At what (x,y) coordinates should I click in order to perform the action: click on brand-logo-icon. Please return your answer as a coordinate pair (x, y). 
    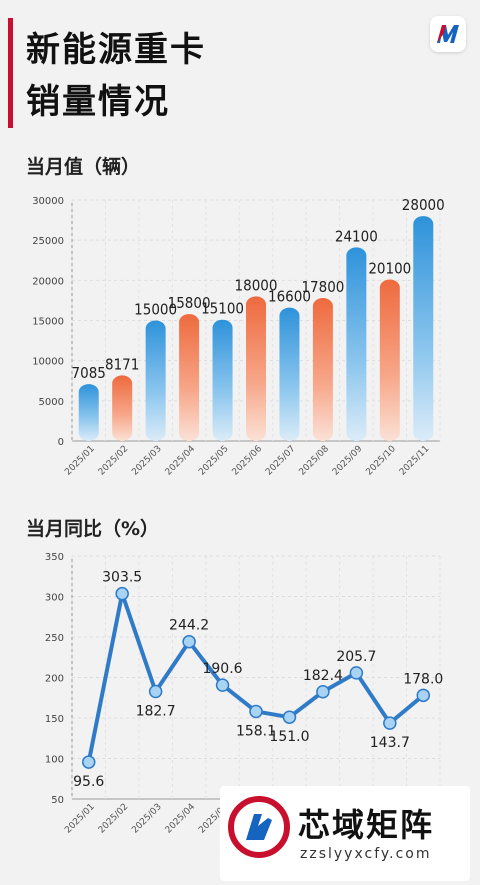
    Looking at the image, I should click on (448, 34).